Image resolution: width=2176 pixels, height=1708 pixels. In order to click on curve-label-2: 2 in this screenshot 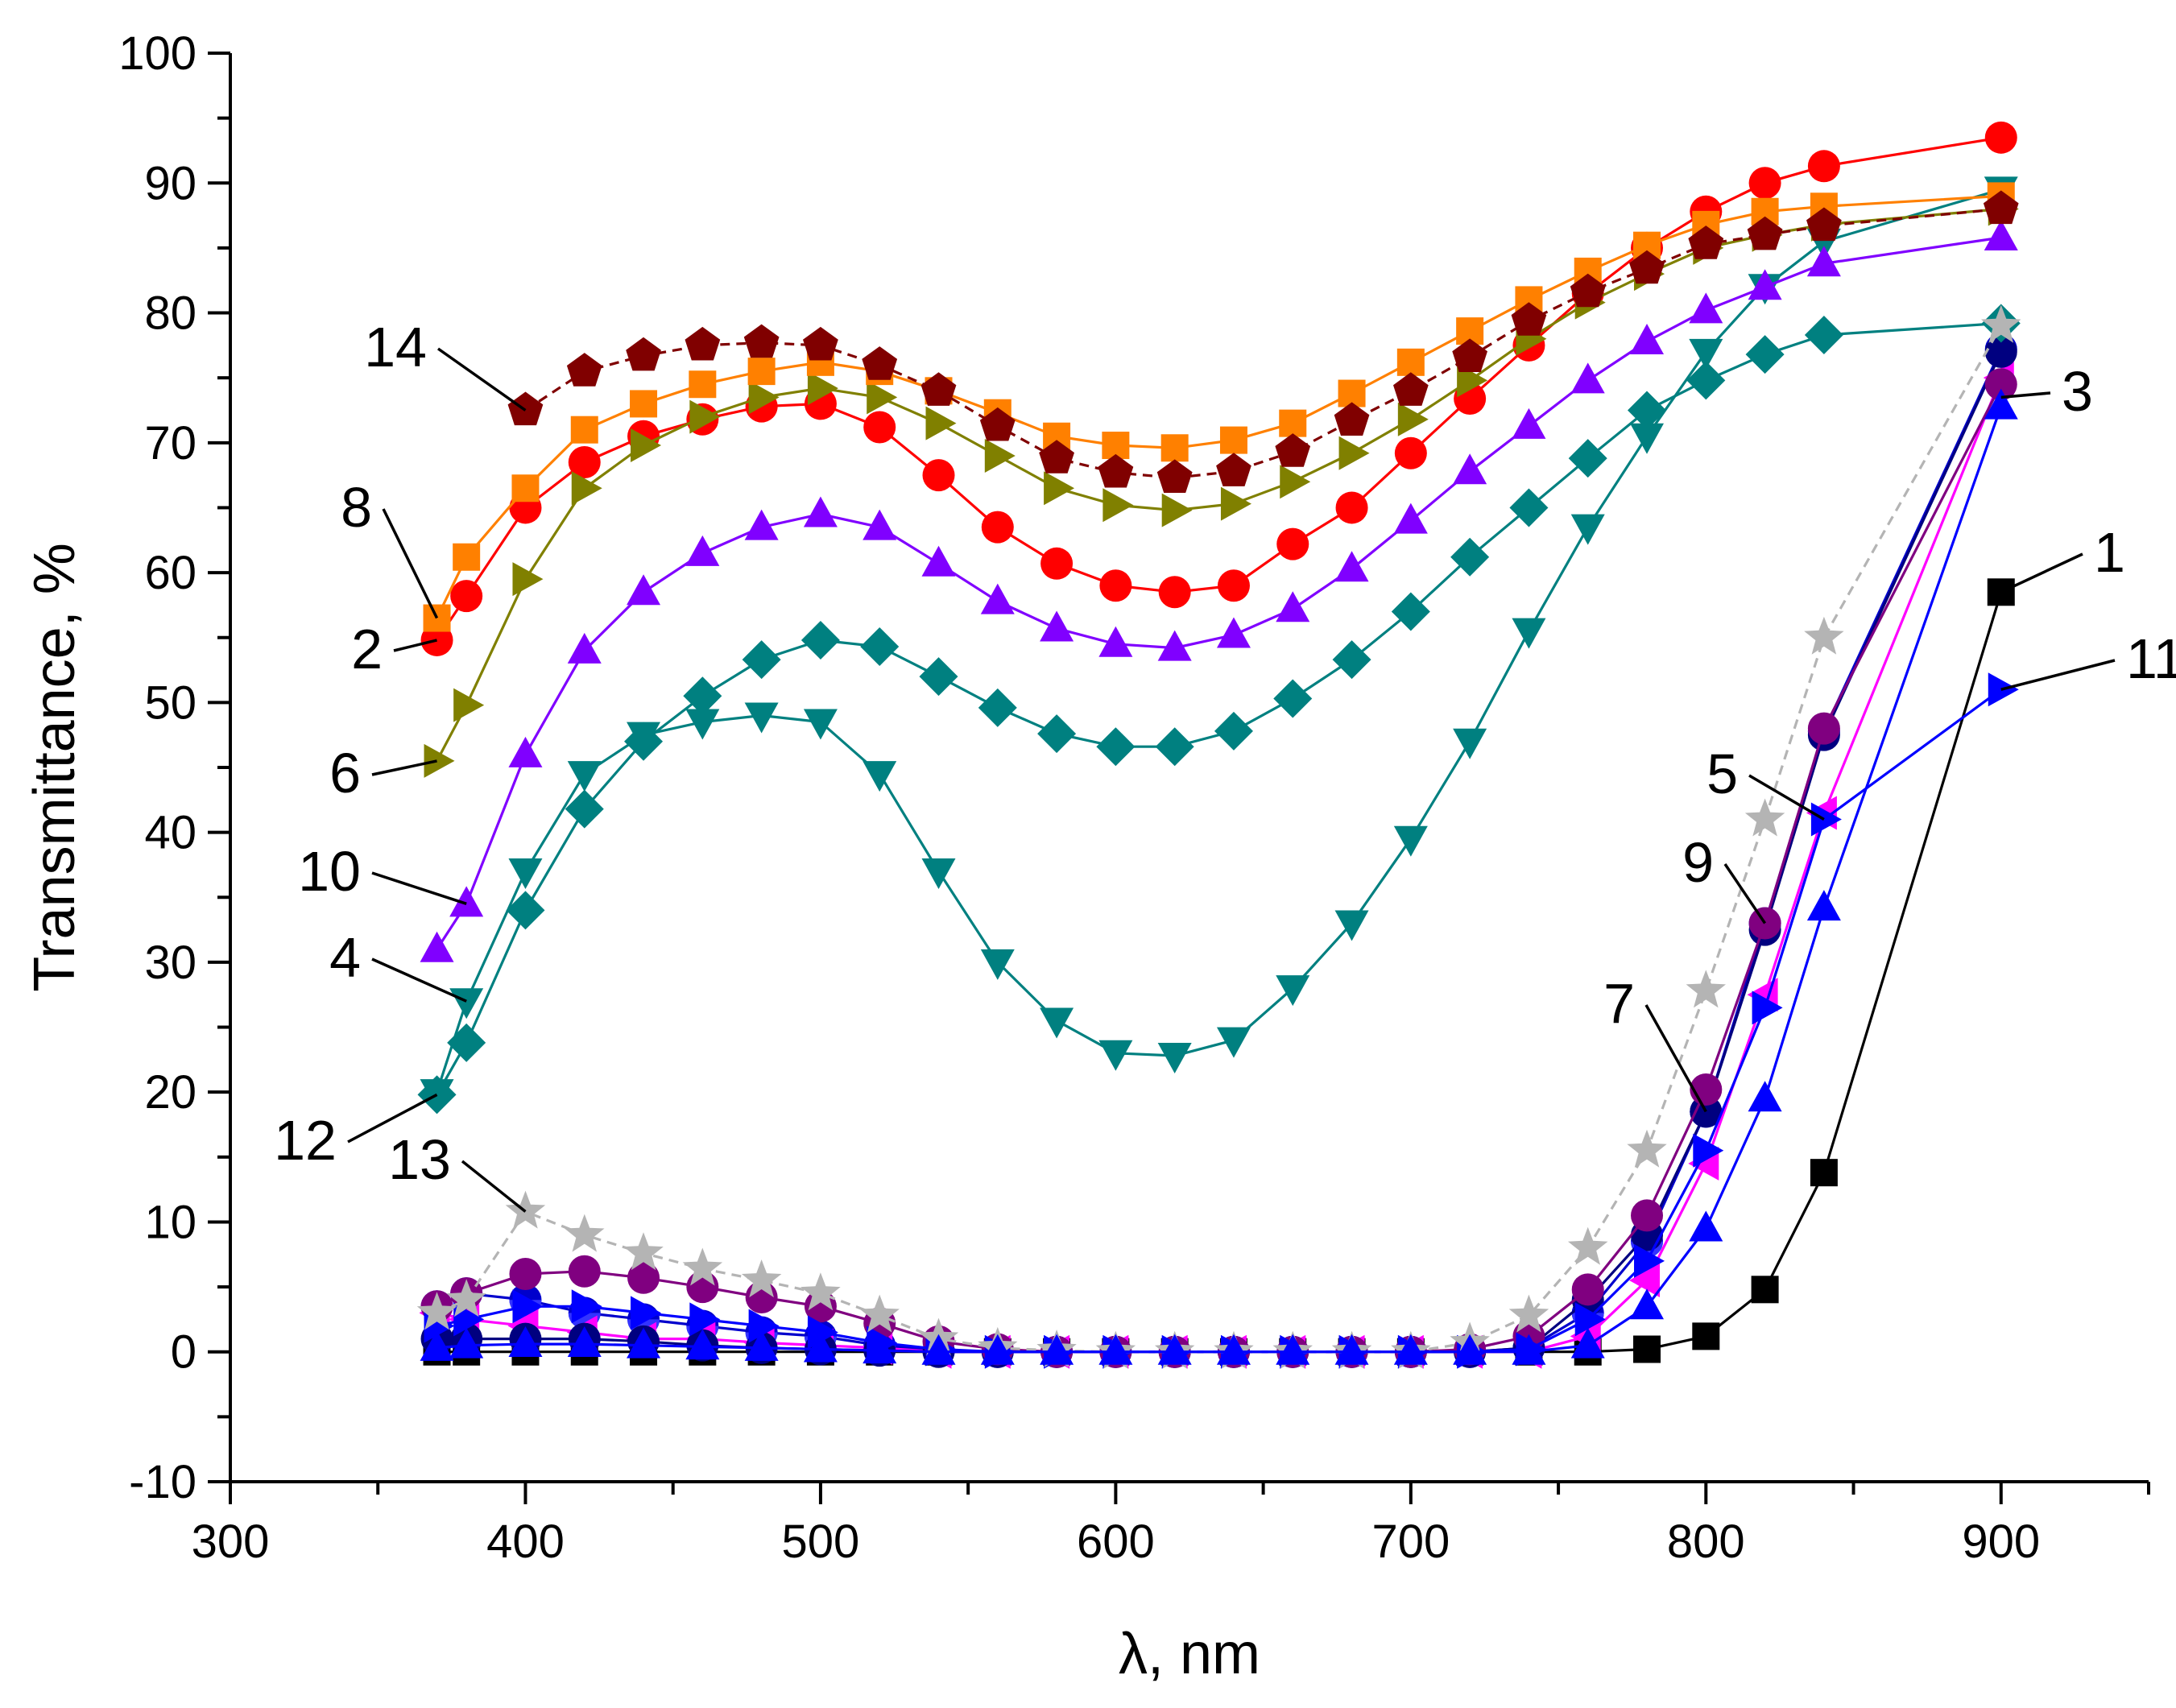, I will do `click(394, 649)`.